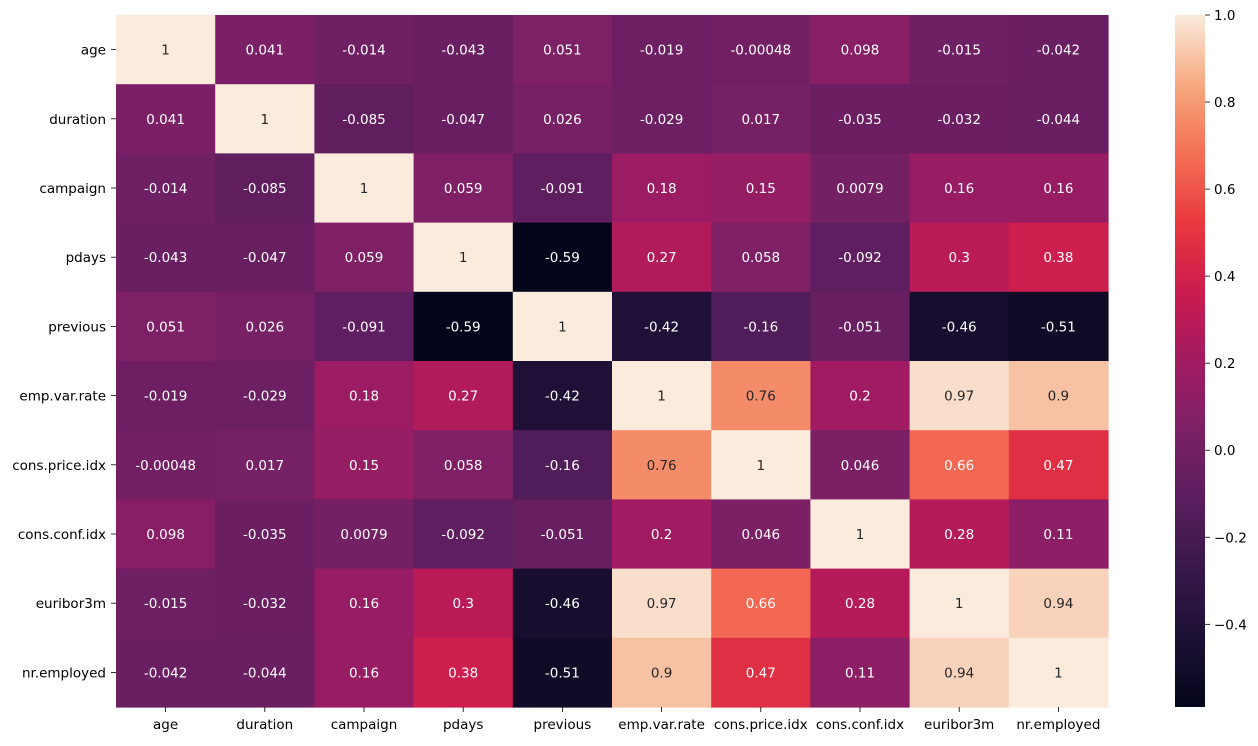 This screenshot has height=746, width=1258. What do you see at coordinates (662, 189) in the screenshot?
I see `cell-annotation: 0.18` at bounding box center [662, 189].